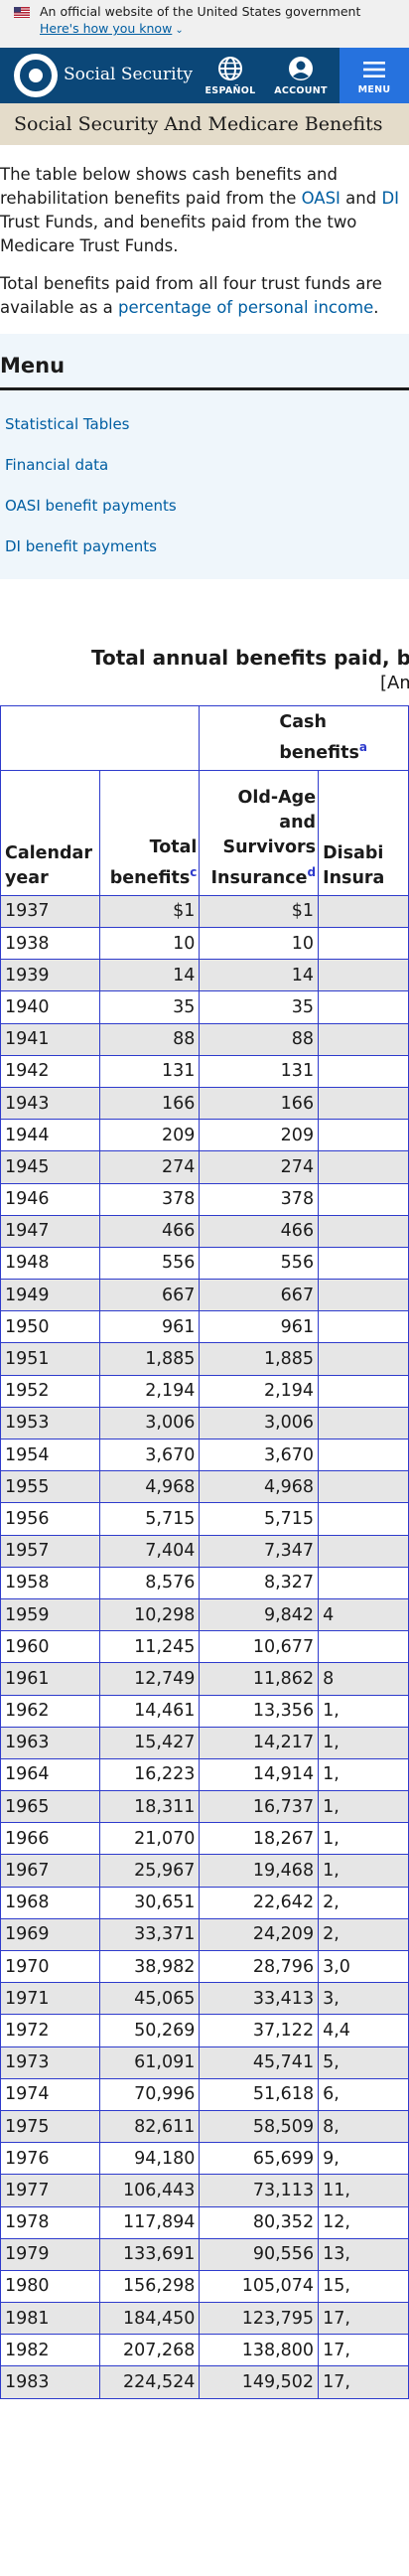 The image size is (409, 2576). I want to click on percentage-of-personal-income-link: percentage of personal income, so click(246, 307).